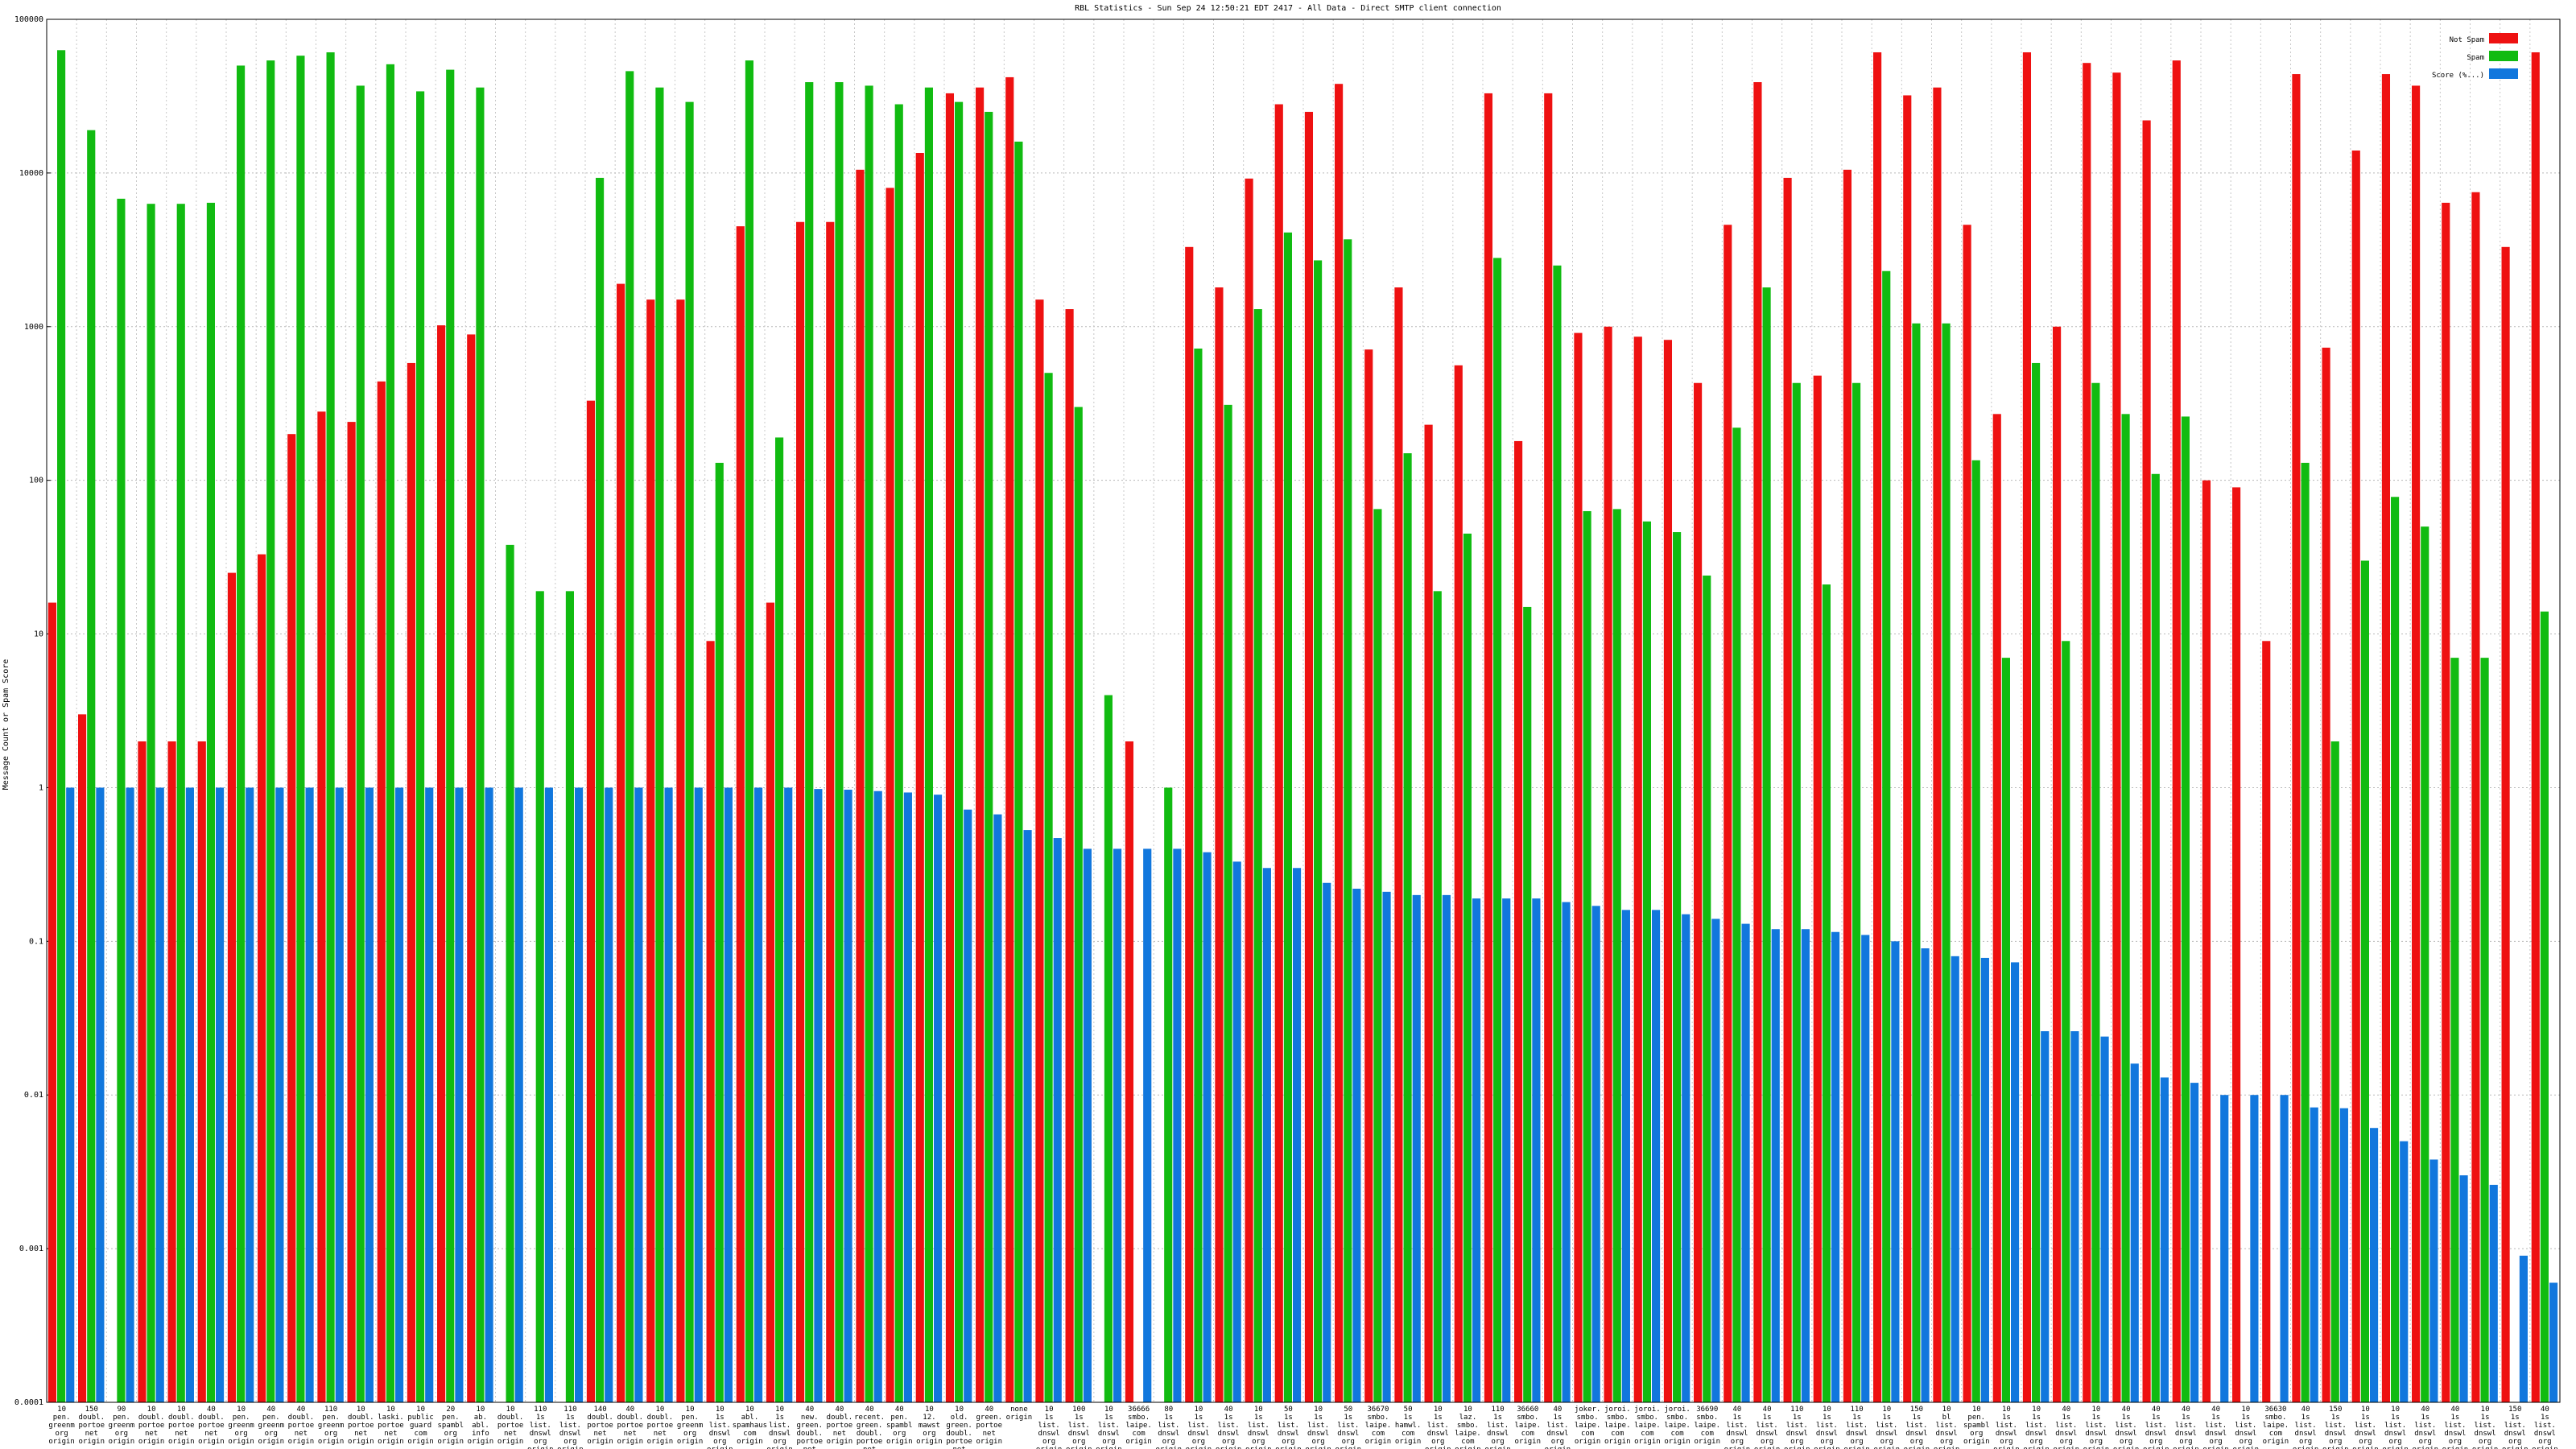 The height and width of the screenshot is (1449, 2576). What do you see at coordinates (91, 1426) in the screenshot?
I see `x-category-label: 150 doubl. portoe net origin` at bounding box center [91, 1426].